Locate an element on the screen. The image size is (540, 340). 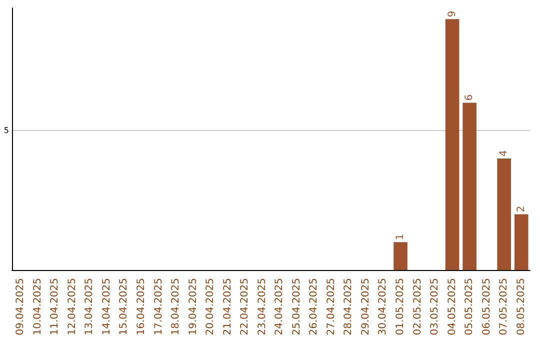
x-tick-label: 04.05.2025 is located at coordinates (452, 307).